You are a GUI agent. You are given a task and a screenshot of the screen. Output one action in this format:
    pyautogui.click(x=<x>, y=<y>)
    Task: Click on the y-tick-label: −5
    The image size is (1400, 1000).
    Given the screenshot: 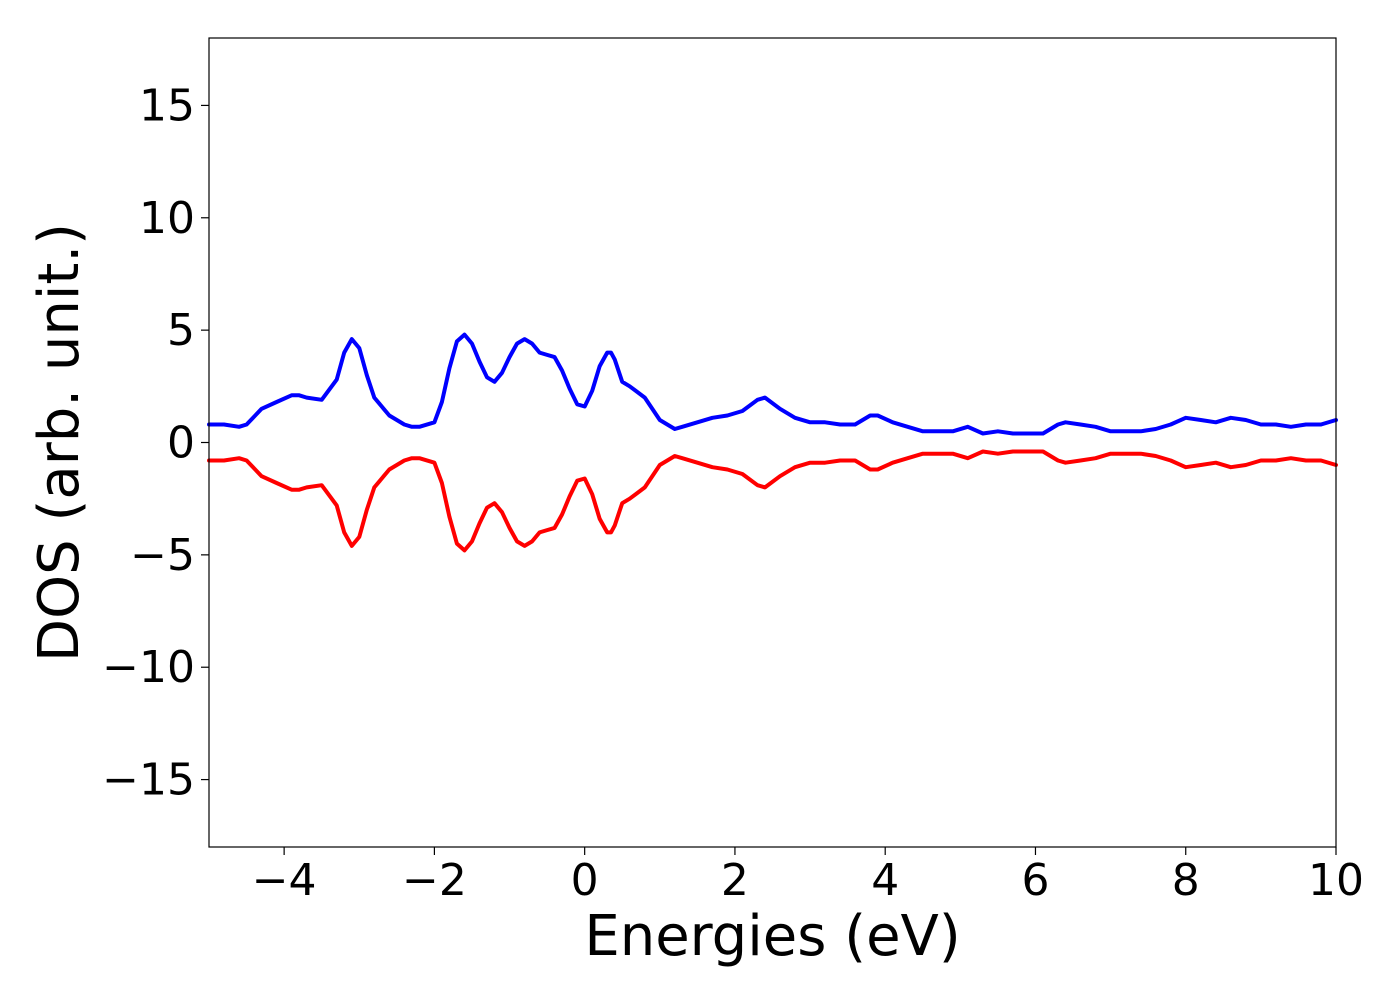 What is the action you would take?
    pyautogui.click(x=162, y=555)
    